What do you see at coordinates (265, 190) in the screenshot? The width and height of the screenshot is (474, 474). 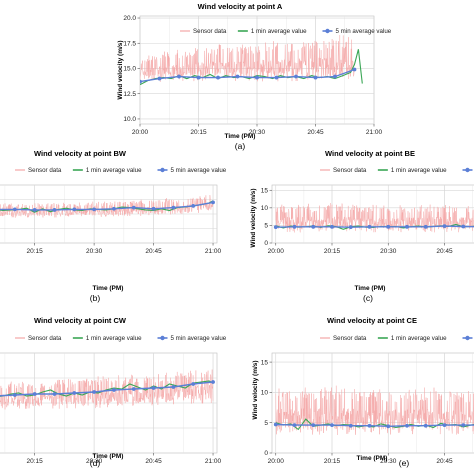 I see `y-tick-label: 15` at bounding box center [265, 190].